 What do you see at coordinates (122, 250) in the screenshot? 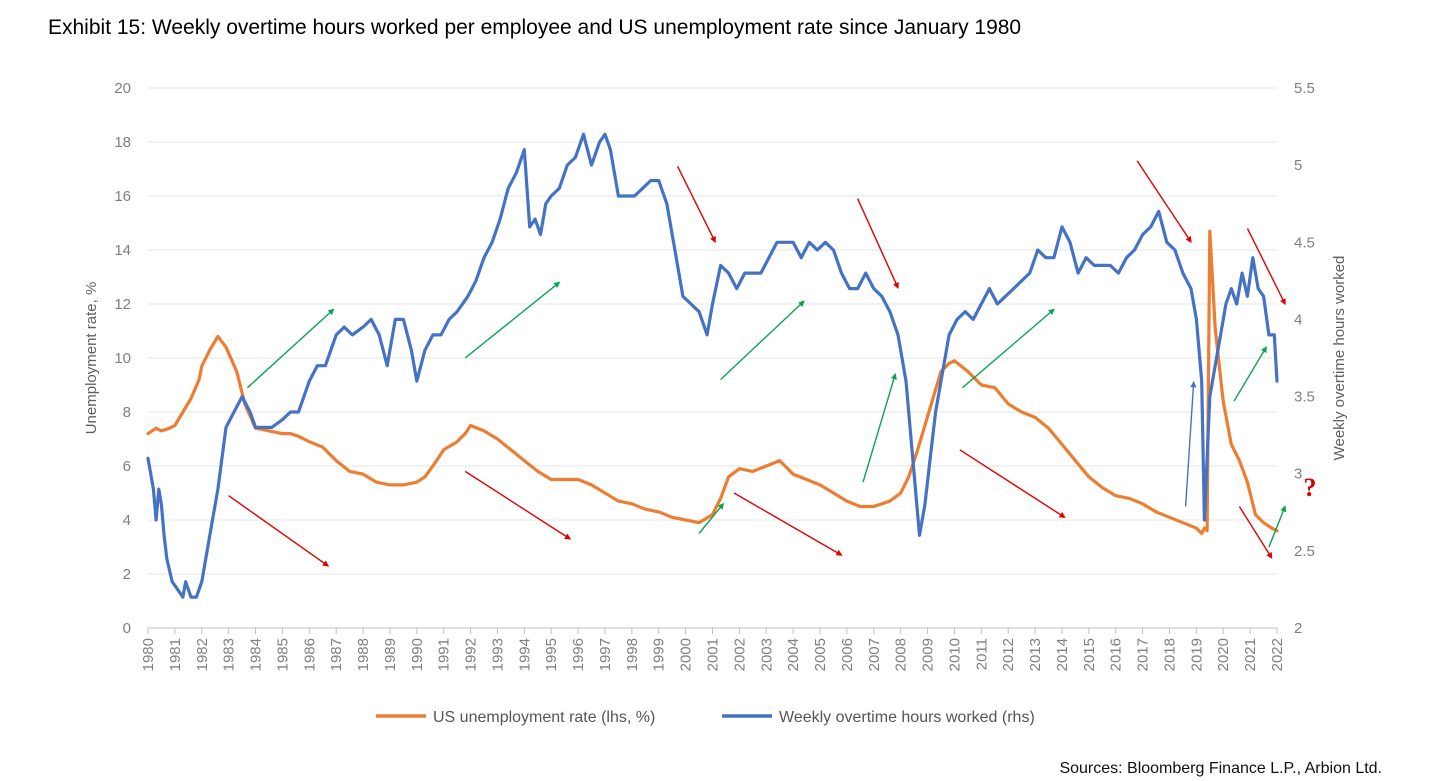
I see `y-left-tick-label: 14` at bounding box center [122, 250].